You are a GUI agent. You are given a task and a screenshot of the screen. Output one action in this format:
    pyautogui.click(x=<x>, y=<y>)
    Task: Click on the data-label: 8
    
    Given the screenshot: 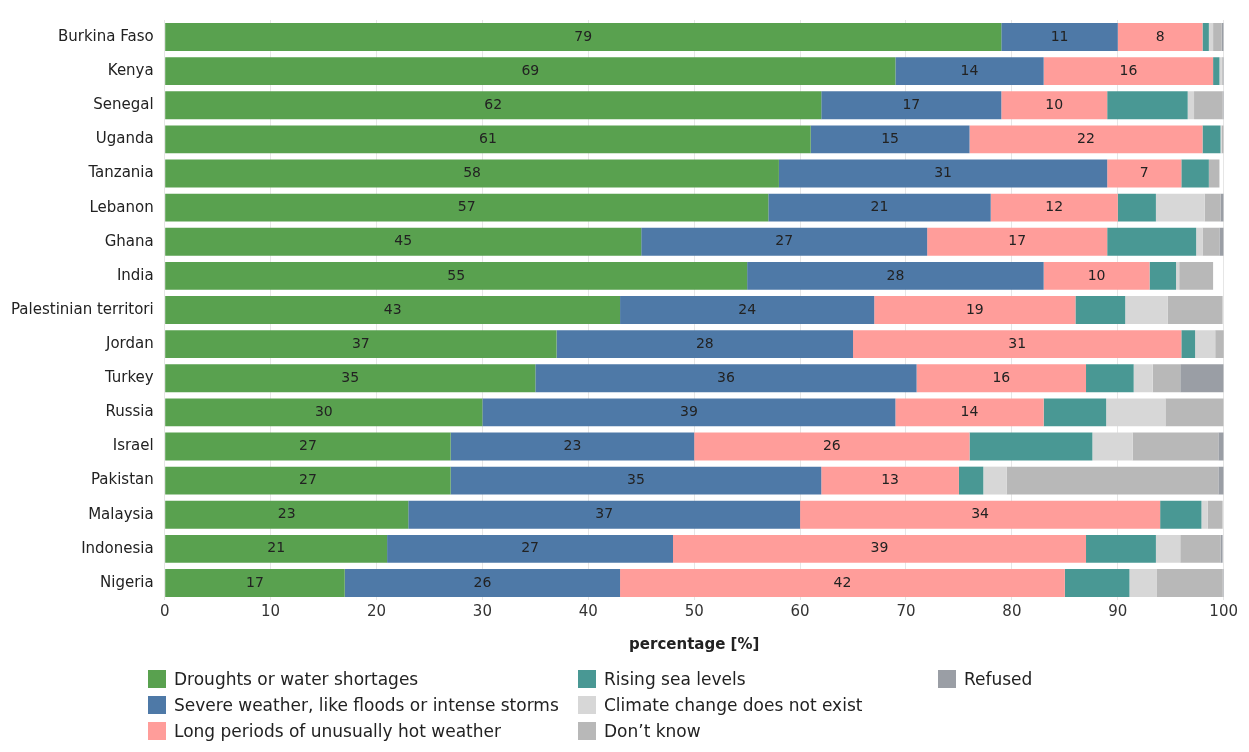 What is the action you would take?
    pyautogui.click(x=1160, y=35)
    